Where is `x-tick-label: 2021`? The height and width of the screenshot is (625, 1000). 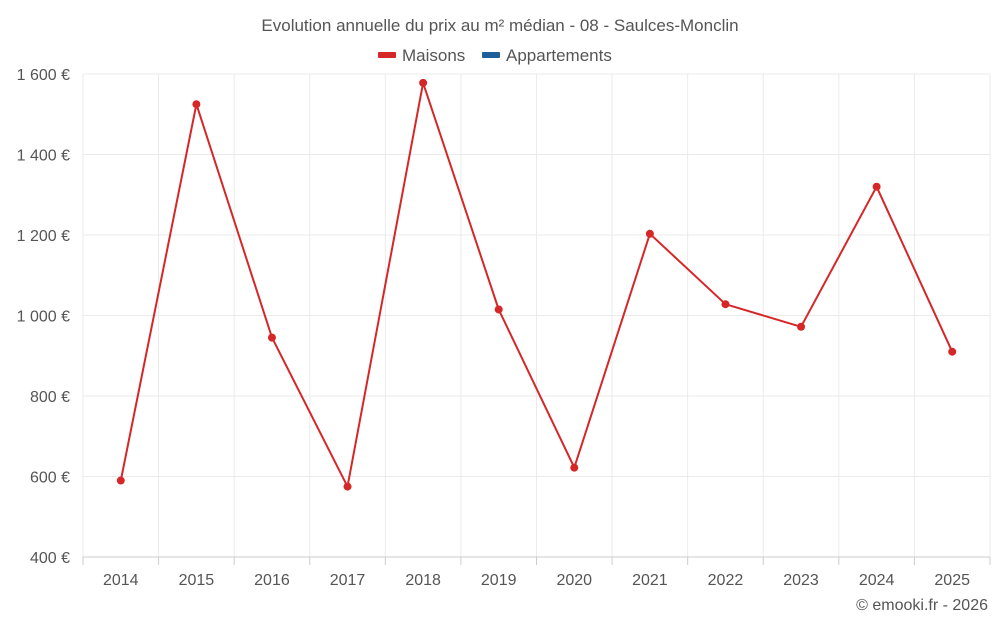 x-tick-label: 2021 is located at coordinates (650, 580).